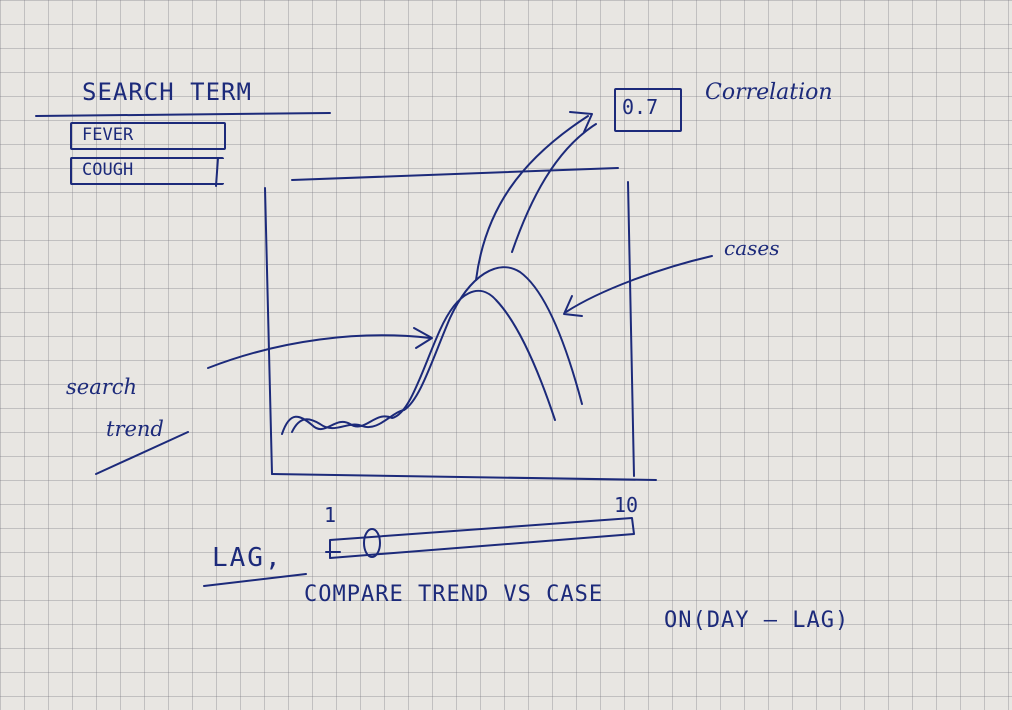 This screenshot has width=1012, height=710. What do you see at coordinates (135, 429) in the screenshot?
I see `search-trend-label-line2: trend` at bounding box center [135, 429].